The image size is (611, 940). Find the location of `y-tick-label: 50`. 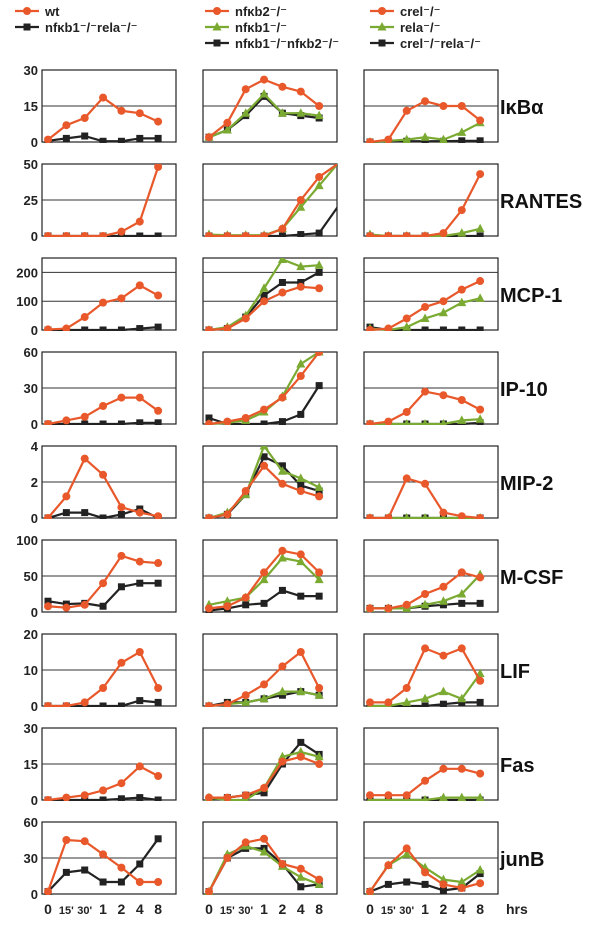

y-tick-label: 50 is located at coordinates (31, 164).